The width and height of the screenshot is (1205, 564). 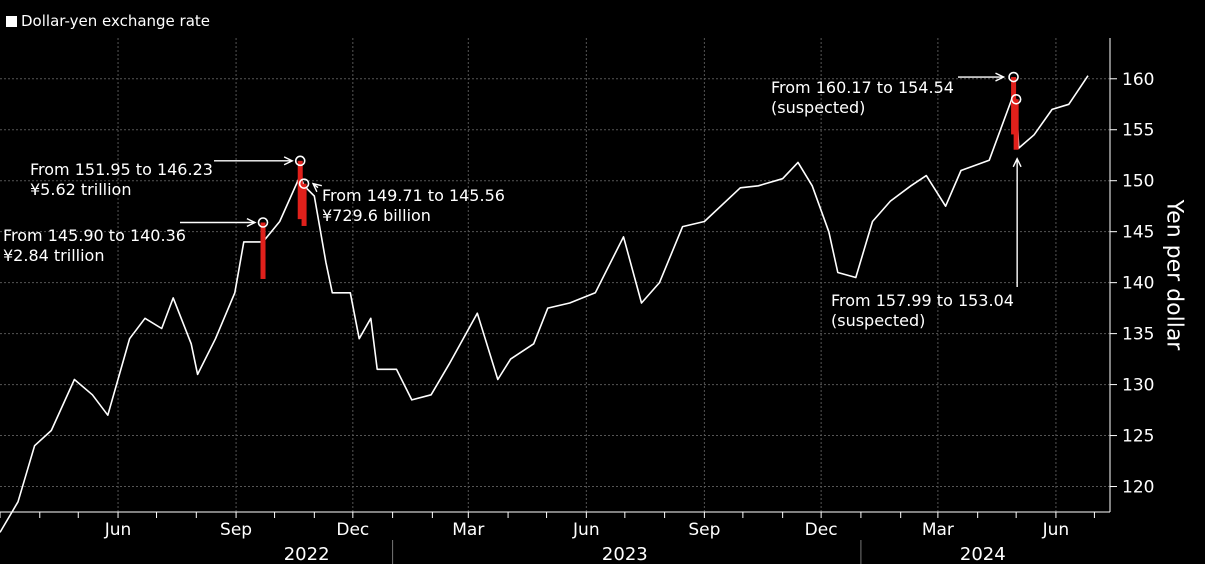 I want to click on annotation-intervention-5: From 157.99 to 153.04 (suspected), so click(x=922, y=311).